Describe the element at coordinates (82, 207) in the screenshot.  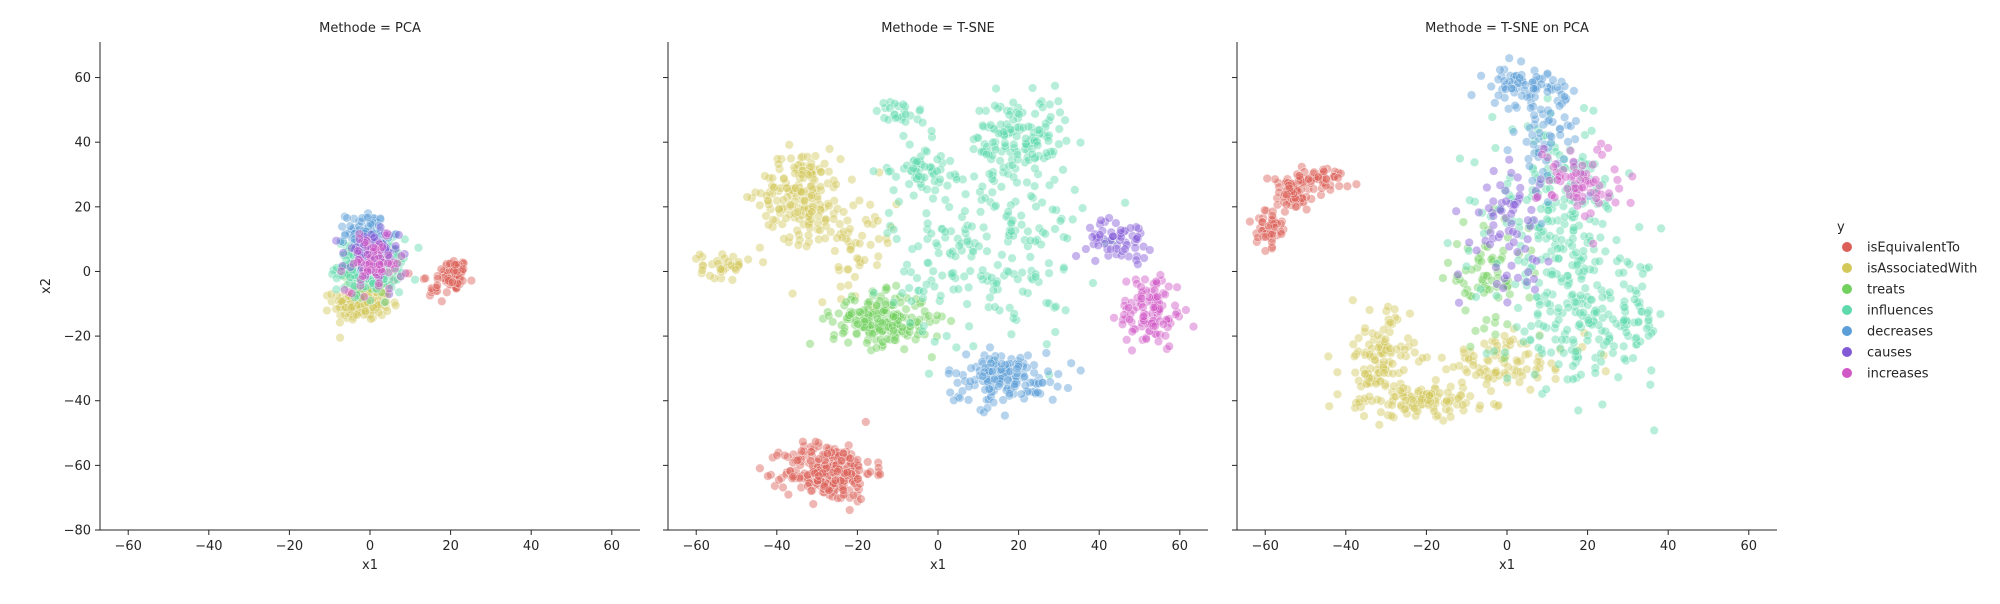
I see `y-tick-label: 20` at that location.